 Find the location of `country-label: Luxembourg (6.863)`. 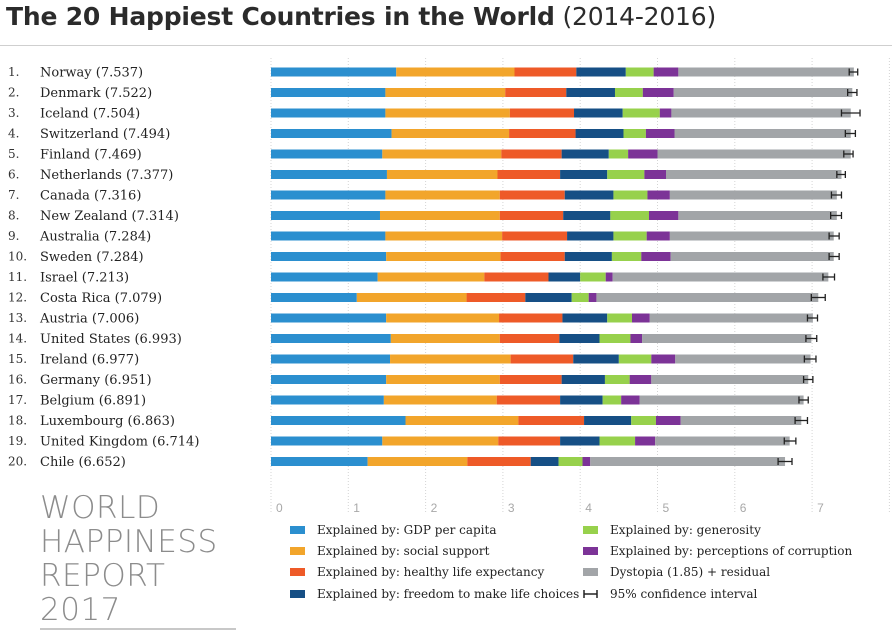

country-label: Luxembourg (6.863) is located at coordinates (107, 421).